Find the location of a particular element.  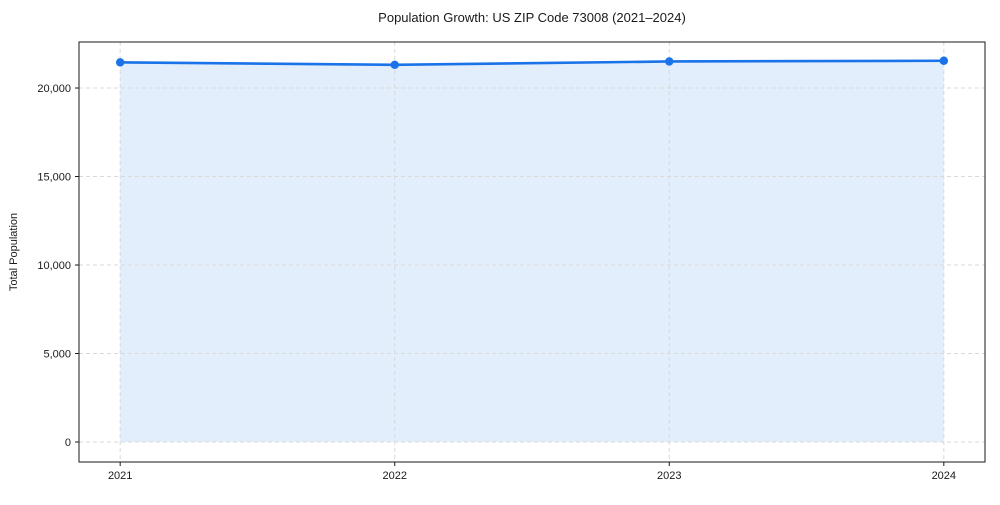

y-tick-label: 5,000 is located at coordinates (57, 354).